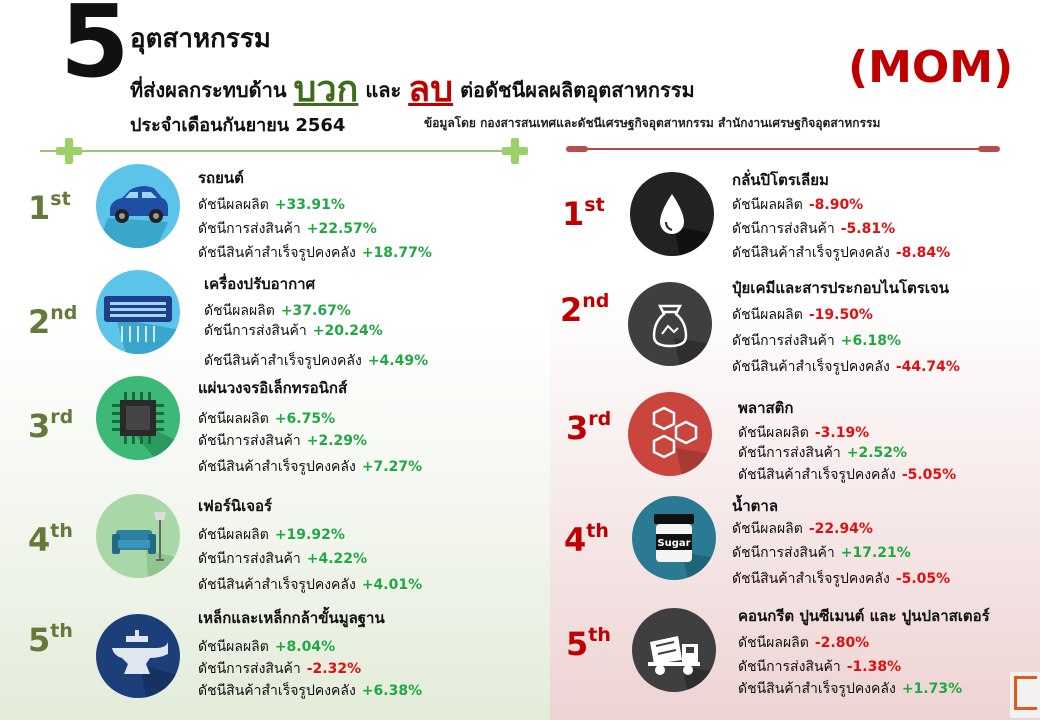 This screenshot has width=1040, height=720. What do you see at coordinates (850, 689) in the screenshot?
I see `inventory-index: ดัชนีสินค้าสำเร็จรูปคงคลัง +1.73%` at bounding box center [850, 689].